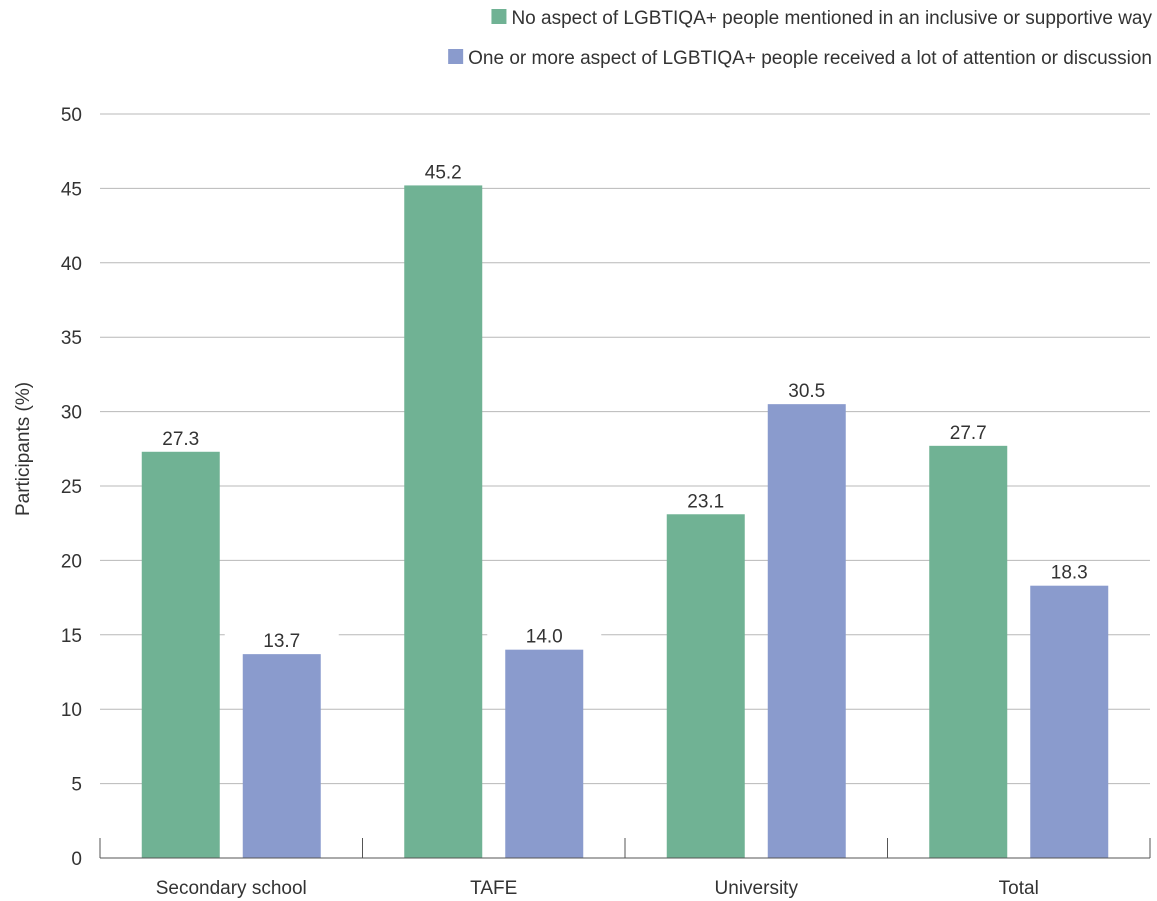  What do you see at coordinates (757, 888) in the screenshot?
I see `x-tick-label: University` at bounding box center [757, 888].